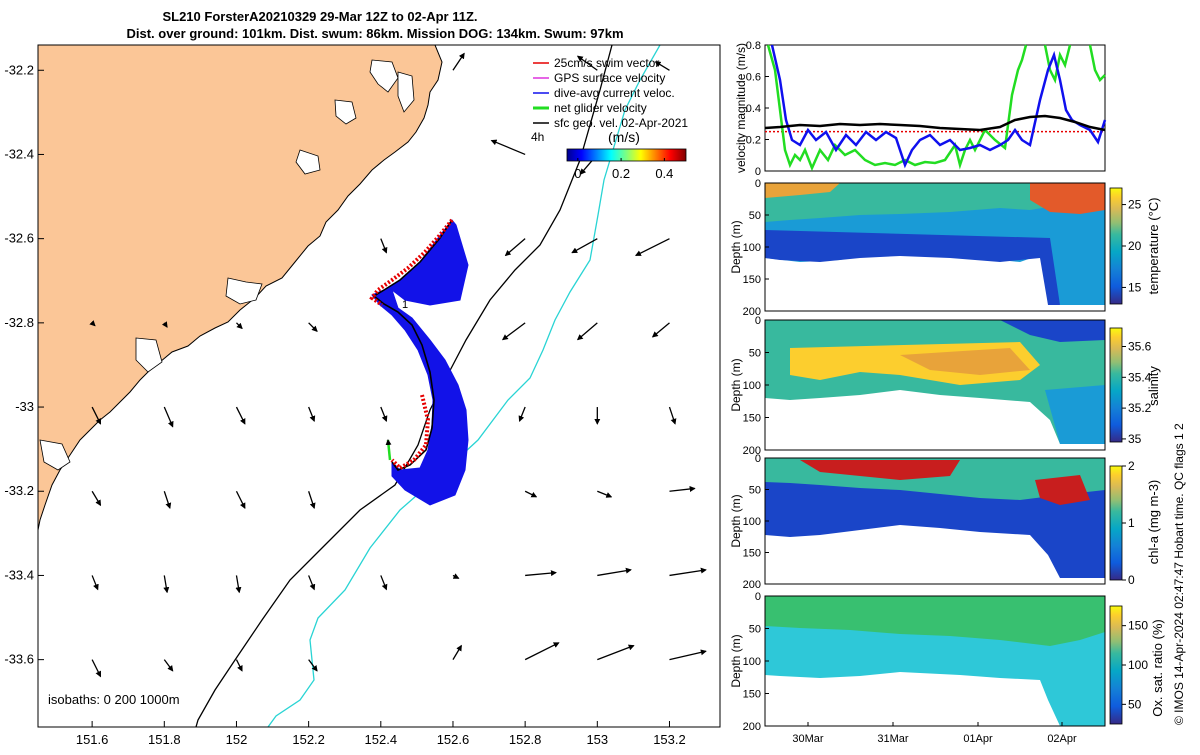 The width and height of the screenshot is (1200, 755). Describe the element at coordinates (802, 190) in the screenshot. I see `temperature-surface-warm` at that location.